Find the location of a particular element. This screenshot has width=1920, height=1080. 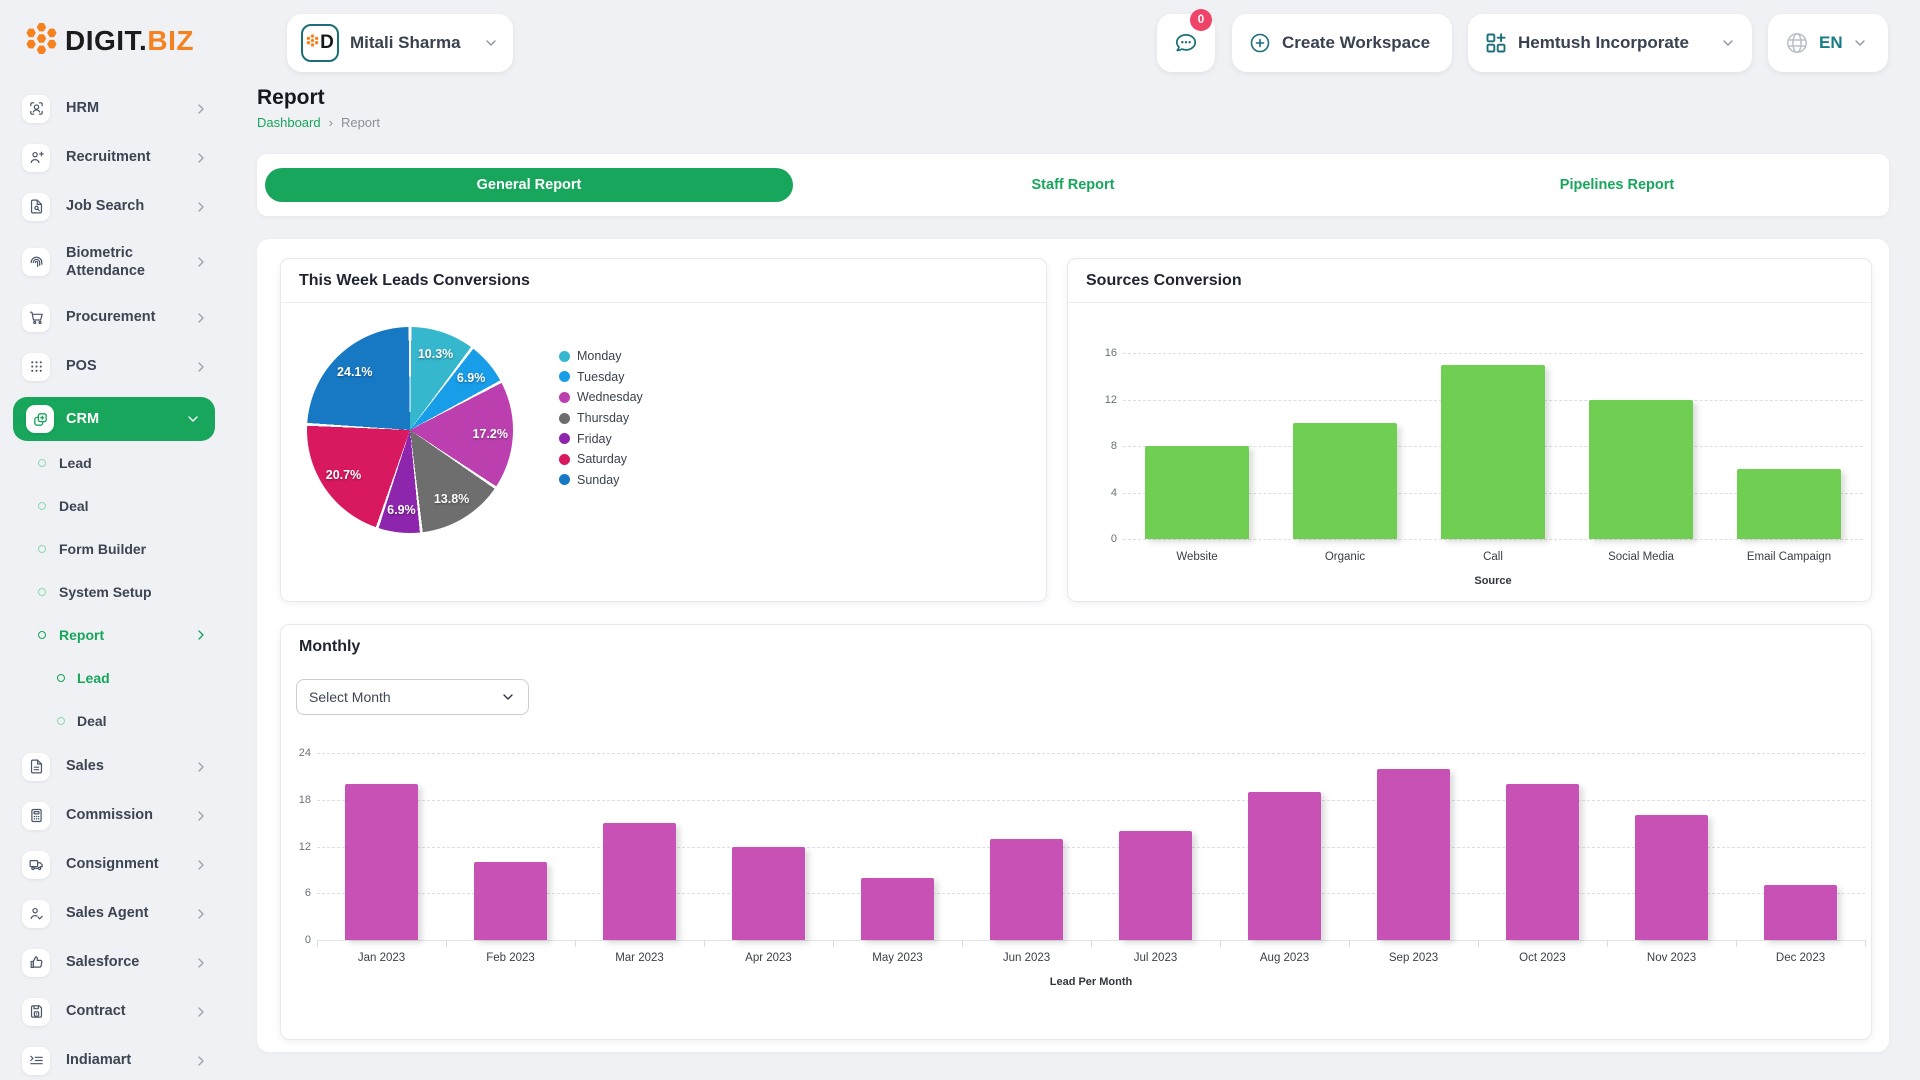

sidebar-item-sales: Sales is located at coordinates (113, 766).